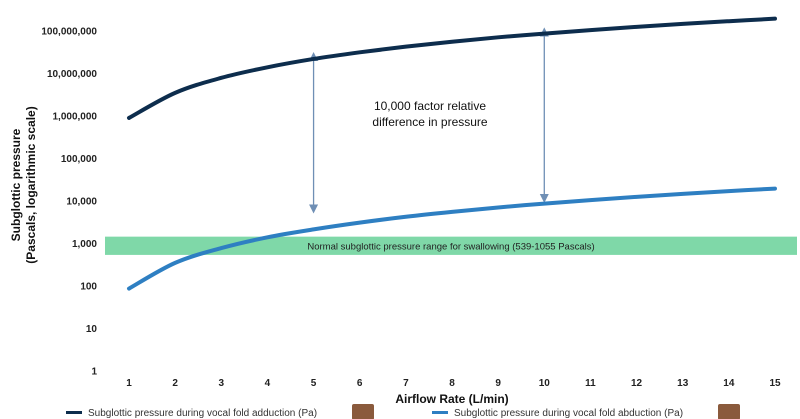 This screenshot has height=419, width=800. Describe the element at coordinates (88, 287) in the screenshot. I see `y-tick-label: 100` at that location.